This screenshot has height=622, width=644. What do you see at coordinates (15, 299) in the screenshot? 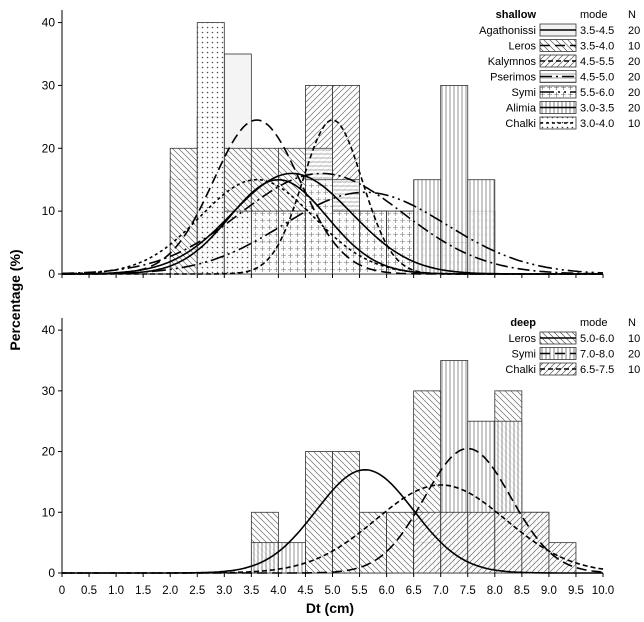
I see `y-axis-label: Percentage (%)` at bounding box center [15, 299].